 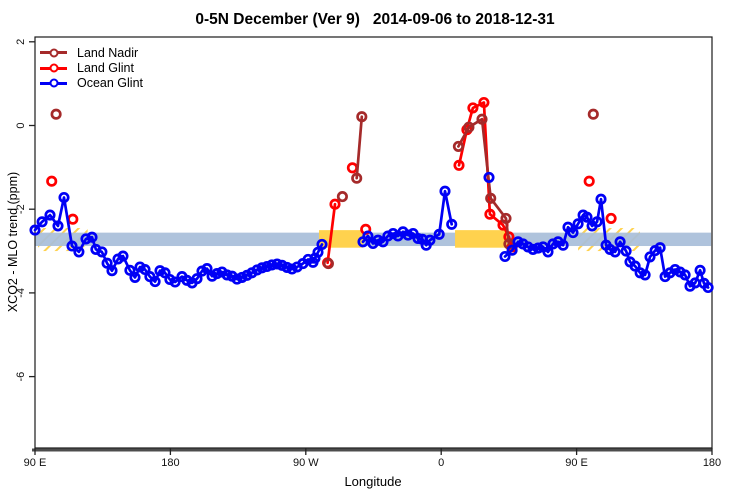 I want to click on y-tick-label: -4, so click(x=21, y=293).